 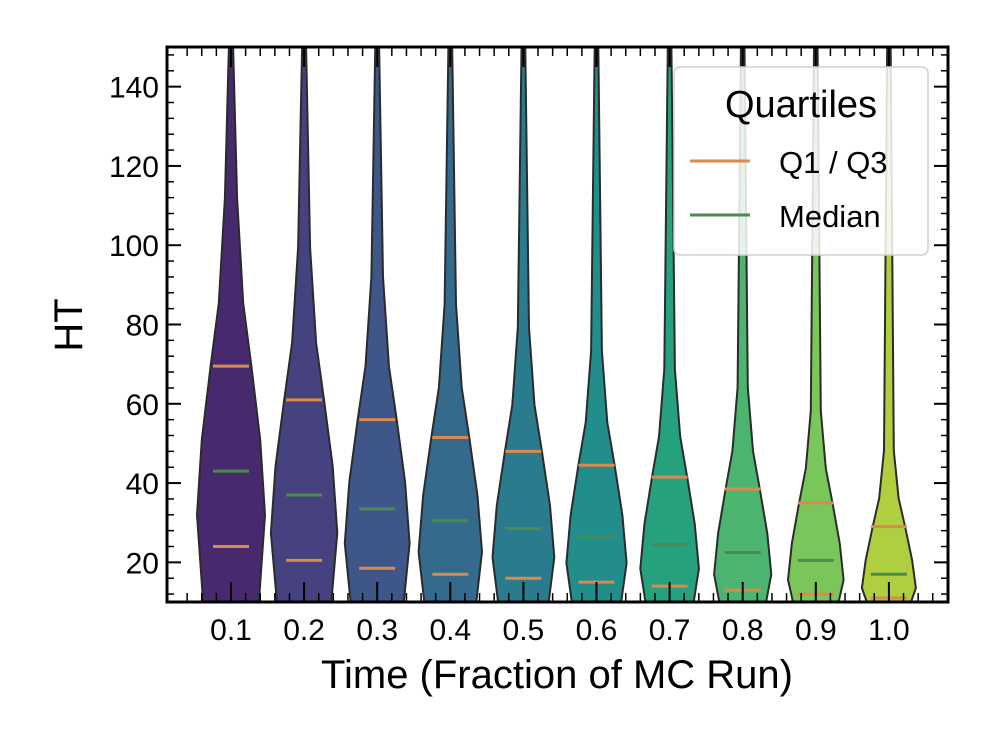 I want to click on y-tick-label: 40, so click(x=142, y=484).